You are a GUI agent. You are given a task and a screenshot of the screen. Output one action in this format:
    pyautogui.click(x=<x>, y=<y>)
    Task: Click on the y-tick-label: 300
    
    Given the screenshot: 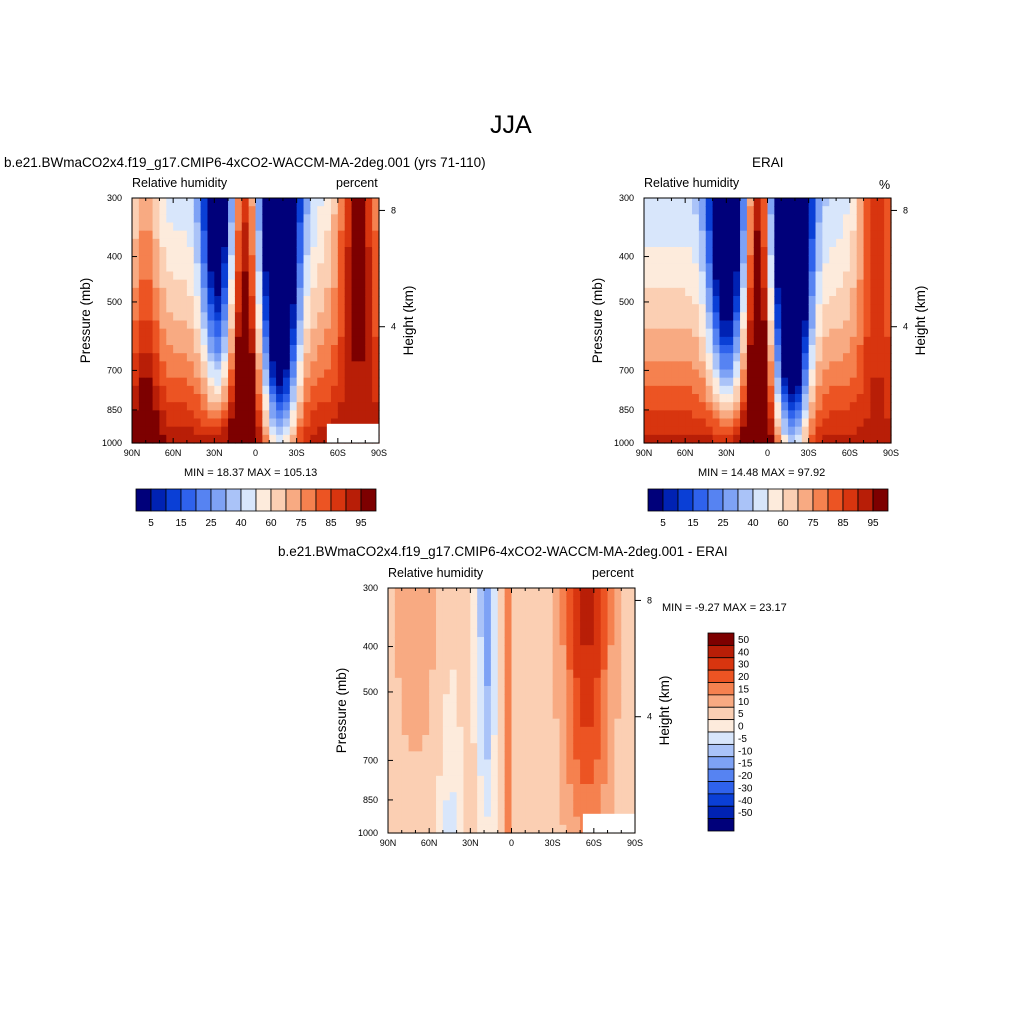 What is the action you would take?
    pyautogui.click(x=370, y=588)
    